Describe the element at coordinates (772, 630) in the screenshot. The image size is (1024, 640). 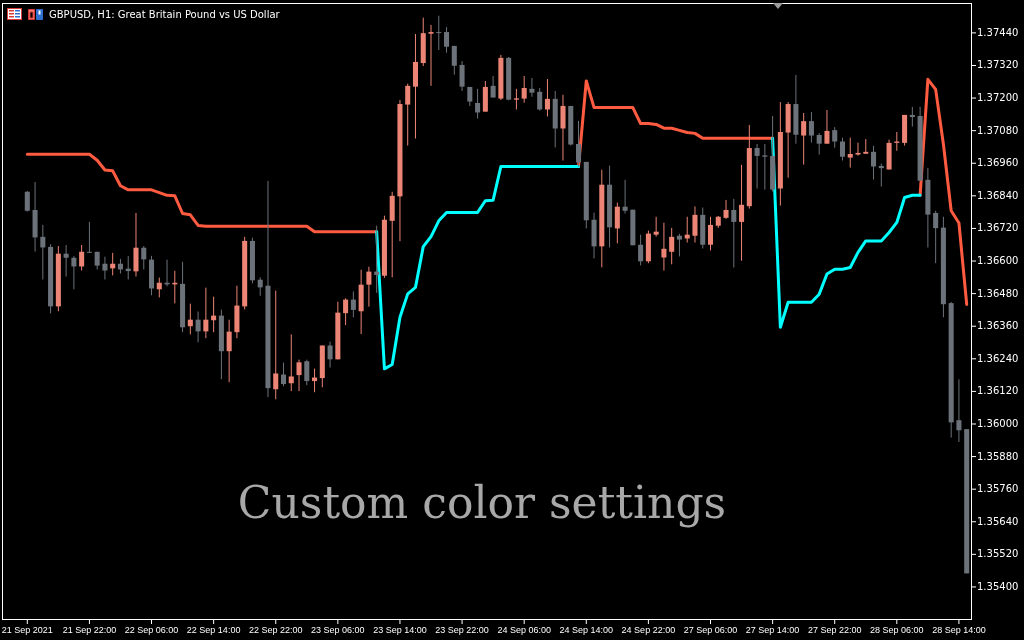
I see `x-tick-label: 27 Sep 14:00` at that location.